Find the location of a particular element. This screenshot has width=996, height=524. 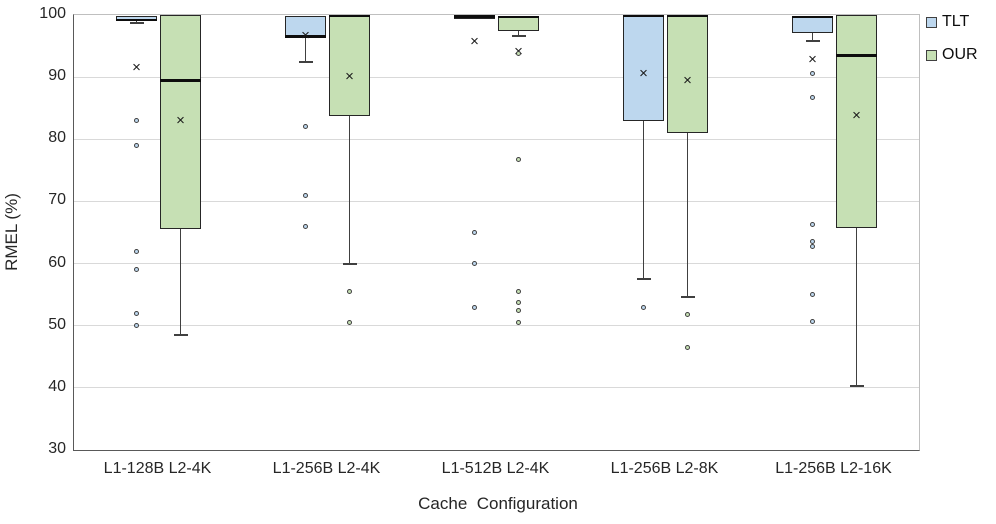

y-tick-label: 70 is located at coordinates (57, 200).